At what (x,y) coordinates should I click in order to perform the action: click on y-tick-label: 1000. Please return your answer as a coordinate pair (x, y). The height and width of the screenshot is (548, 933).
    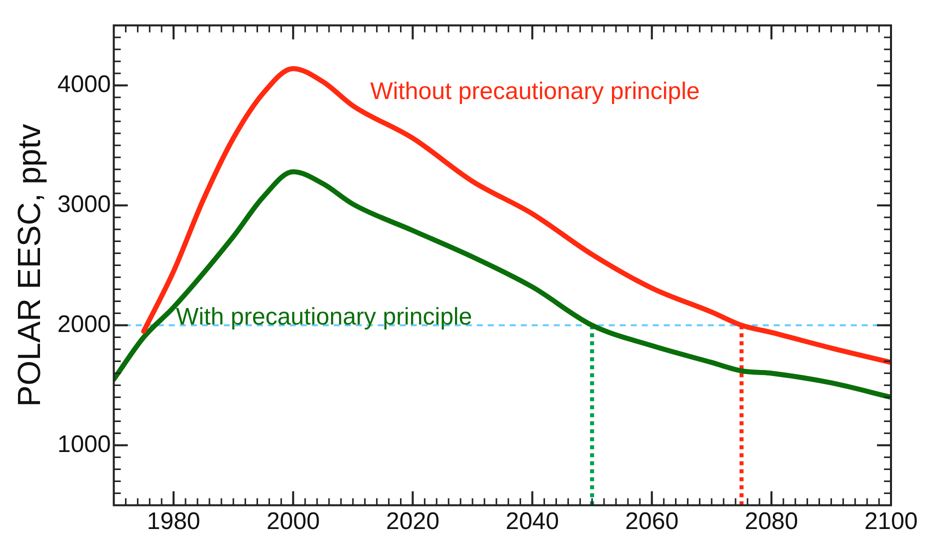
    Looking at the image, I should click on (84, 444).